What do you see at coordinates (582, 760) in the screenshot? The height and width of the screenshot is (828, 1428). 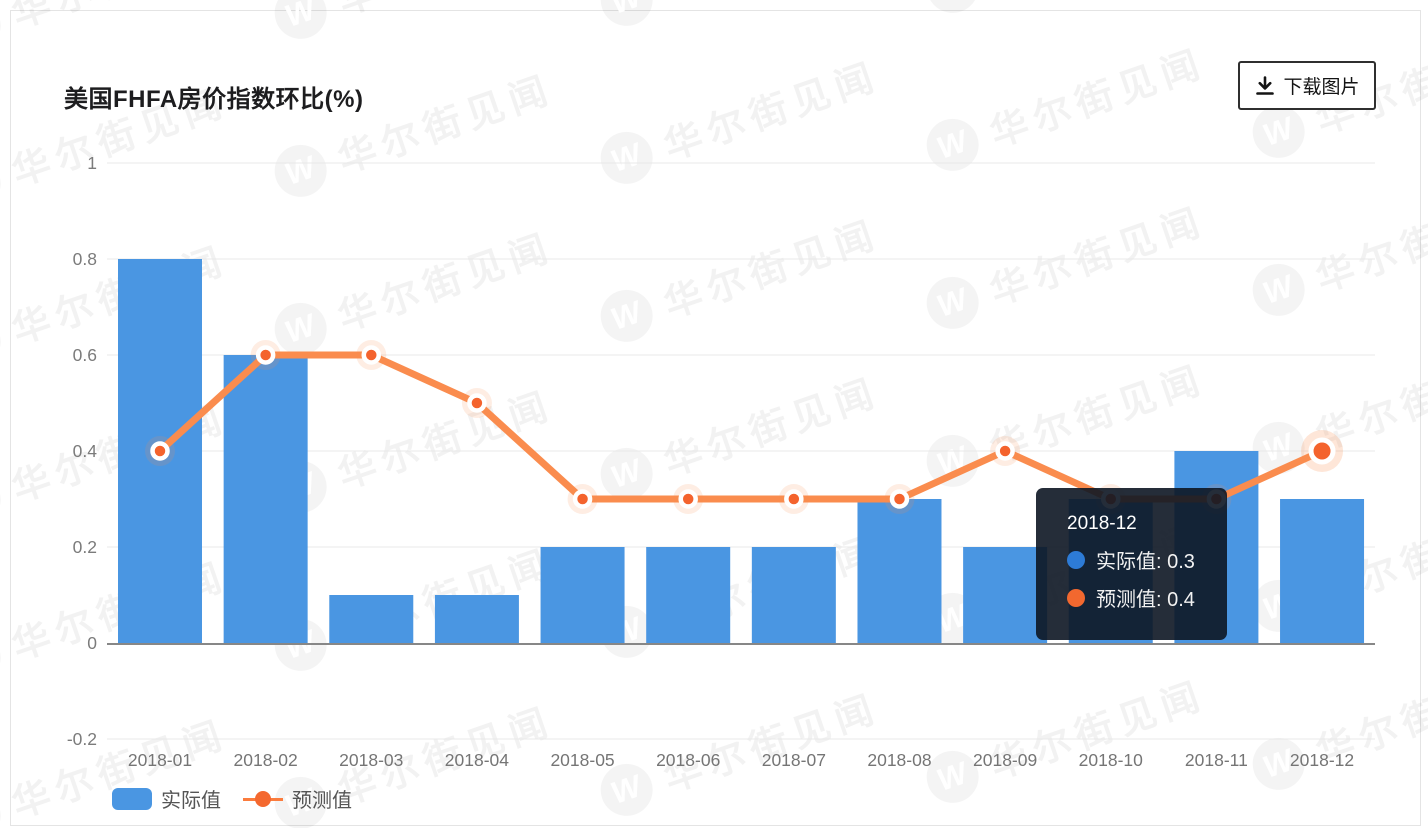 I see `x-axis-tick-label: 2018-05` at bounding box center [582, 760].